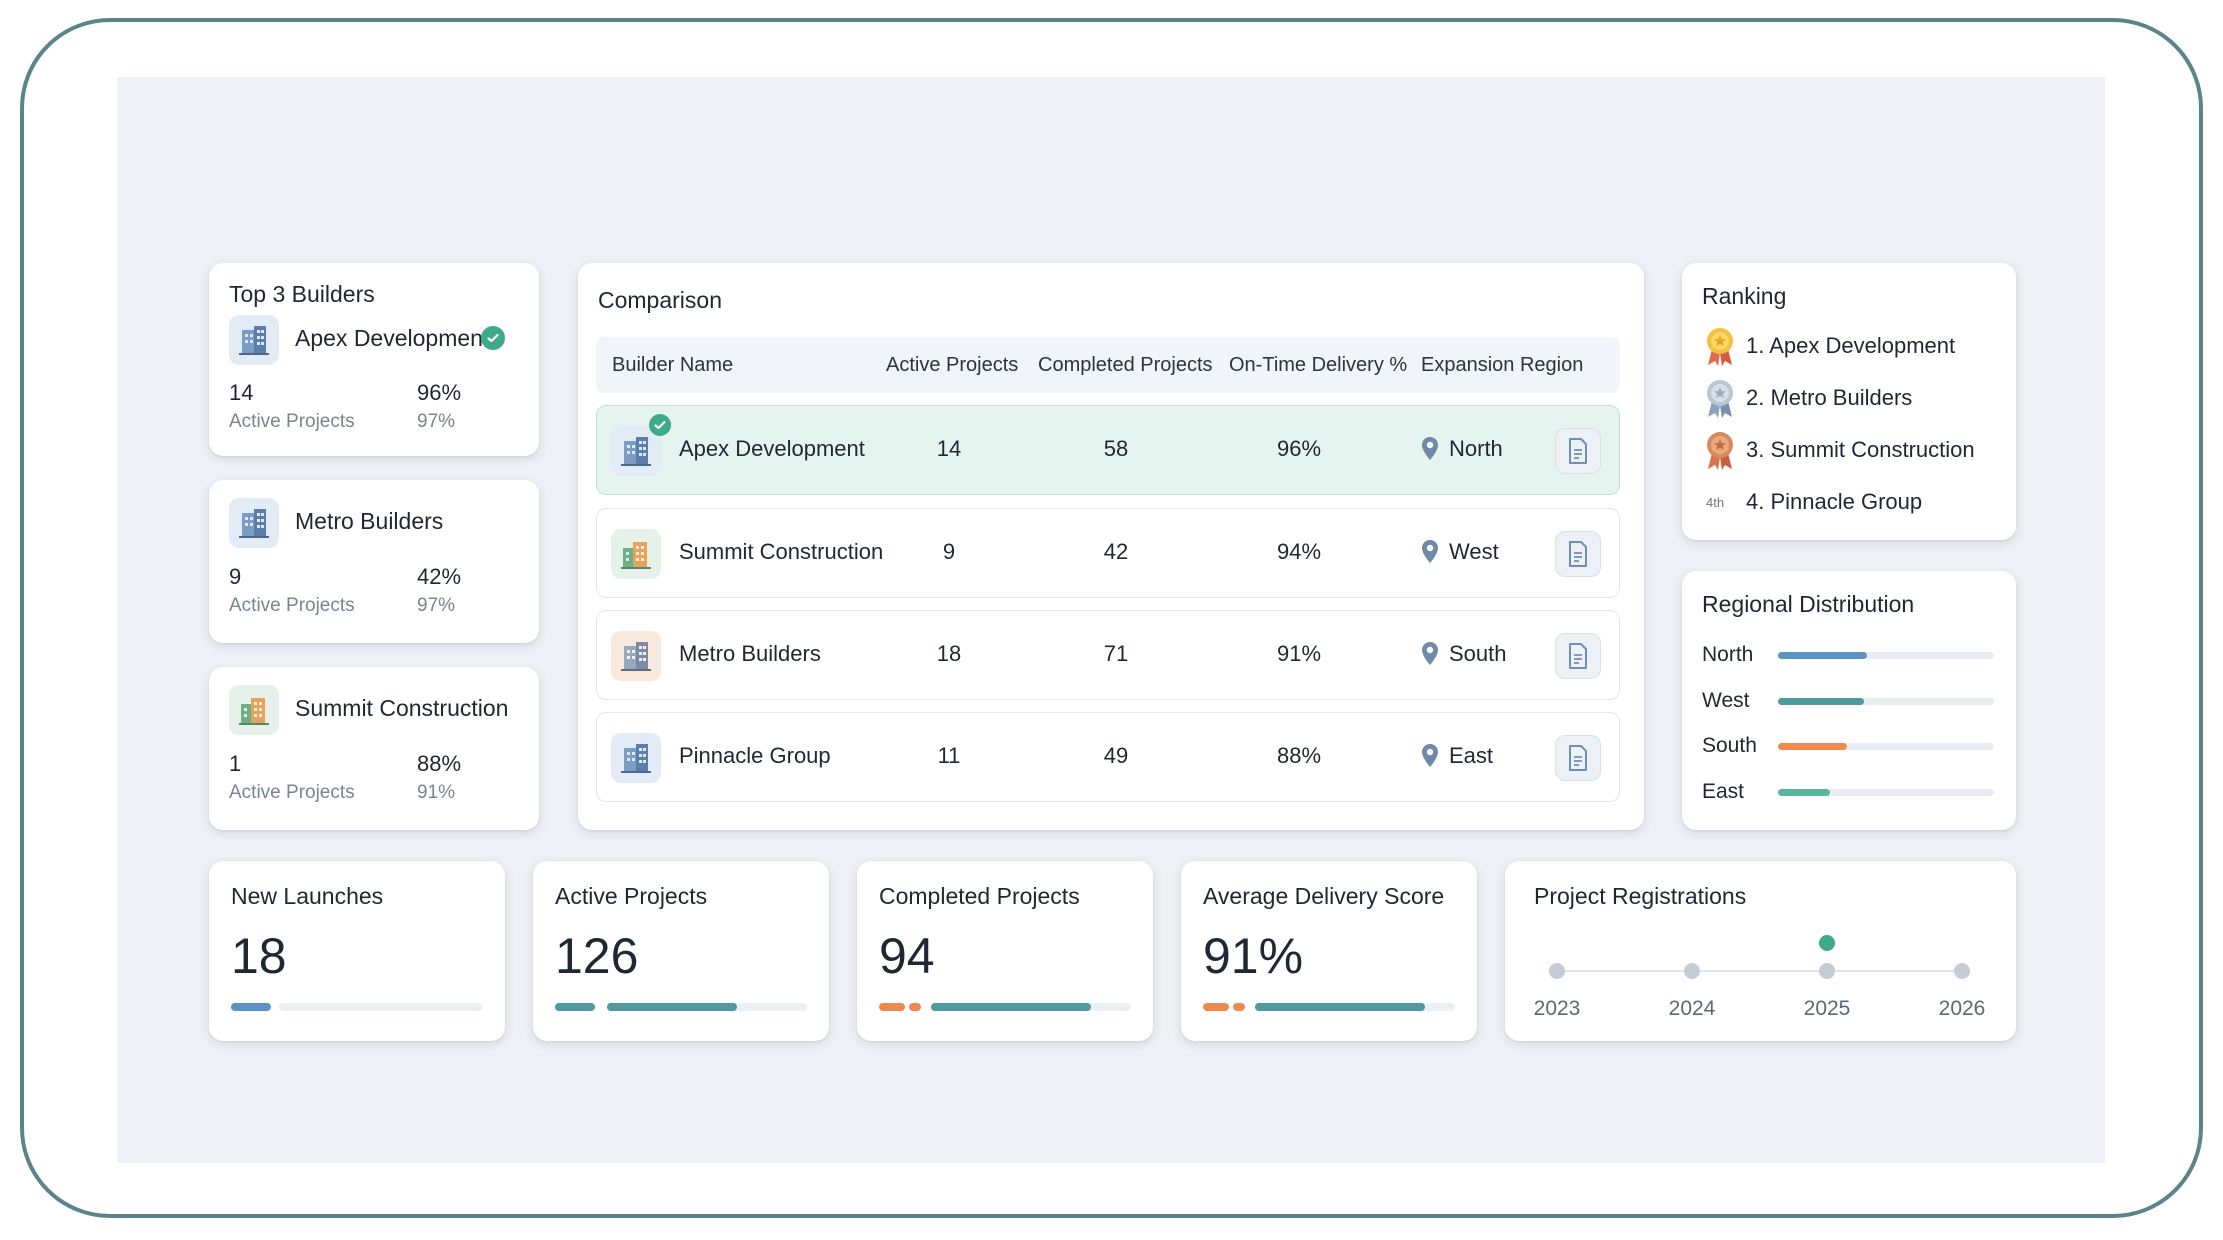 The height and width of the screenshot is (1240, 2223). I want to click on builder-sub-percent: 91%, so click(436, 792).